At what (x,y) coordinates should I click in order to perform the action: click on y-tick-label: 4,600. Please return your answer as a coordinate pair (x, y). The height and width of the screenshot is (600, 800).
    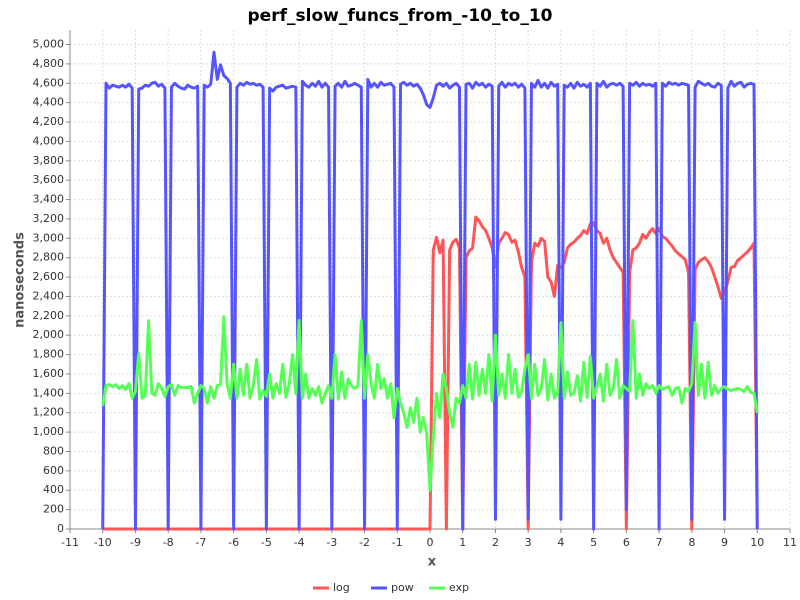
    Looking at the image, I should click on (49, 82).